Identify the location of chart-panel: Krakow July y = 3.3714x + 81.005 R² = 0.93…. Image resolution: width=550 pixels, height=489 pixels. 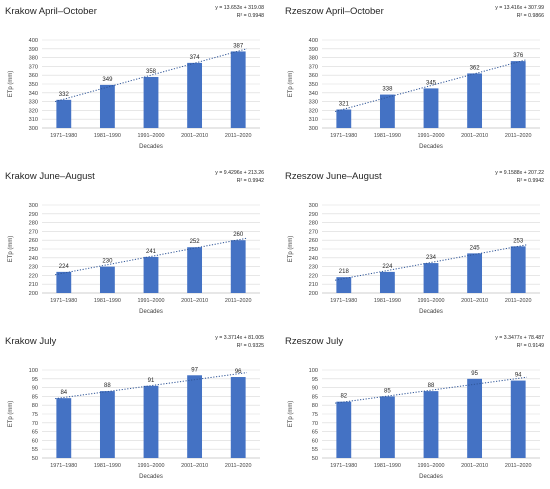
(134, 407).